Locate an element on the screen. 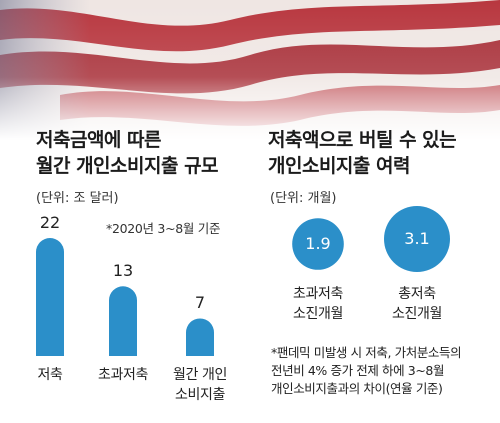 The height and width of the screenshot is (423, 500). bar-value-label: 13 is located at coordinates (123, 271).